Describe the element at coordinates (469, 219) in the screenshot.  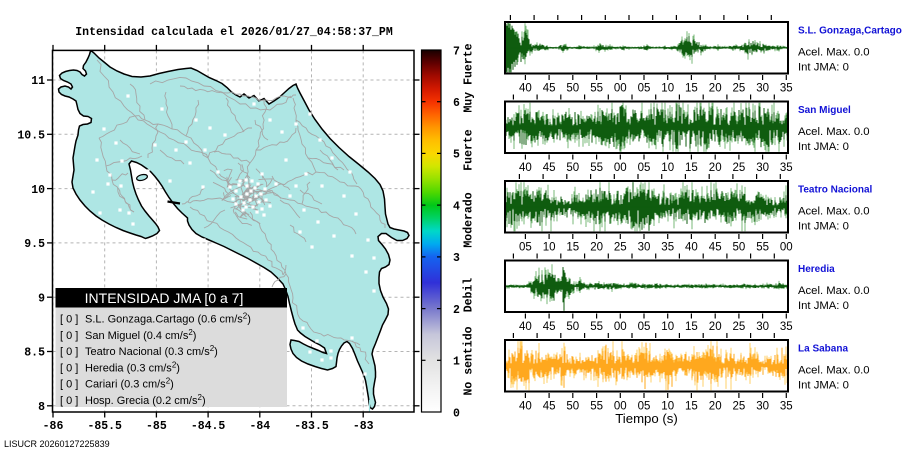
I see `svg-text: Moderado` at that location.